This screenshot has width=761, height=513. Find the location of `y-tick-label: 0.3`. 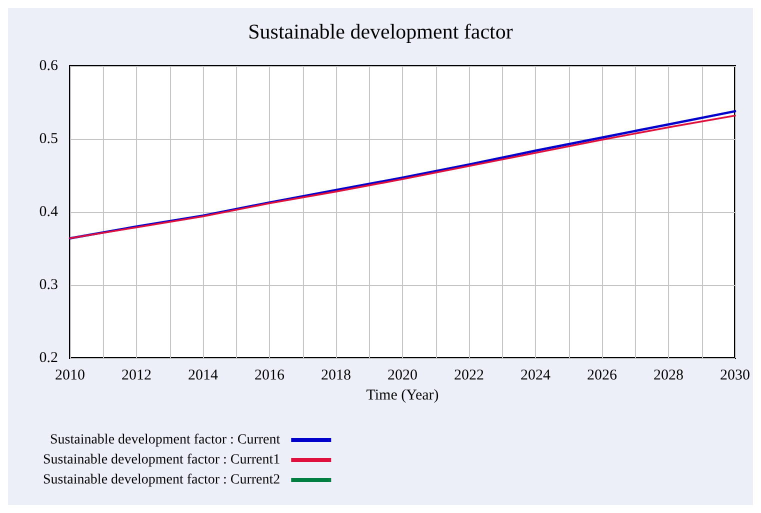

y-tick-label: 0.3 is located at coordinates (48, 285).